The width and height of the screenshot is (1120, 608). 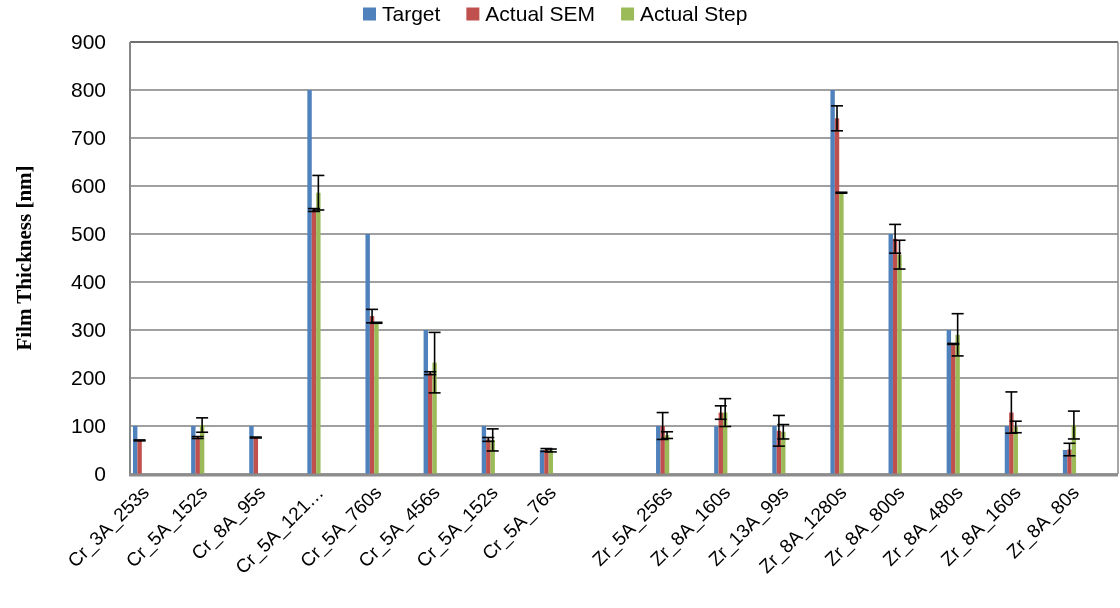 I want to click on y-tick-label: 500, so click(x=88, y=234).